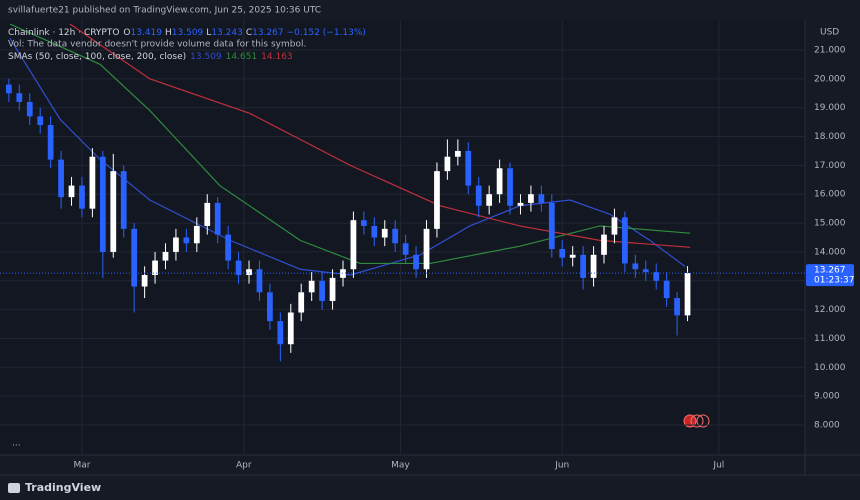 This screenshot has width=860, height=500. Describe the element at coordinates (277, 57) in the screenshot. I see `sma-value: 14.163` at that location.